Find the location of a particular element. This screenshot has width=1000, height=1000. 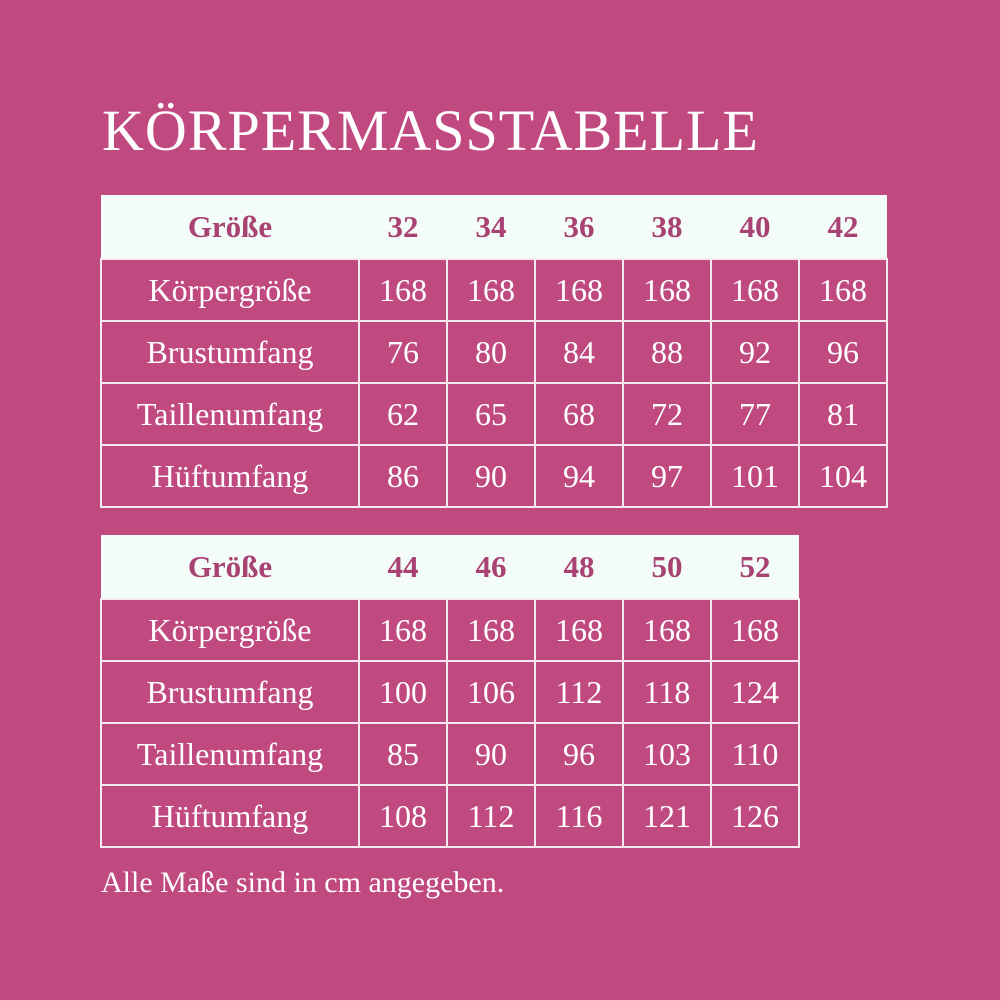

size-header: 46 is located at coordinates (491, 567).